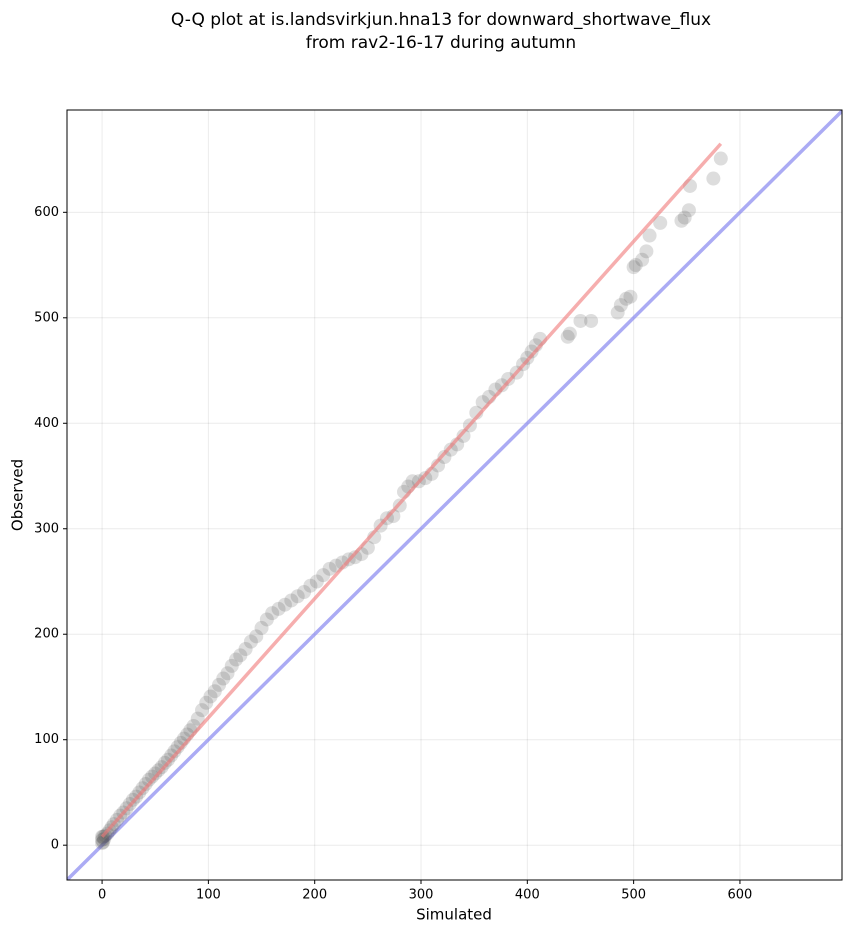 The width and height of the screenshot is (851, 934). I want to click on x-tick-label: 500, so click(633, 895).